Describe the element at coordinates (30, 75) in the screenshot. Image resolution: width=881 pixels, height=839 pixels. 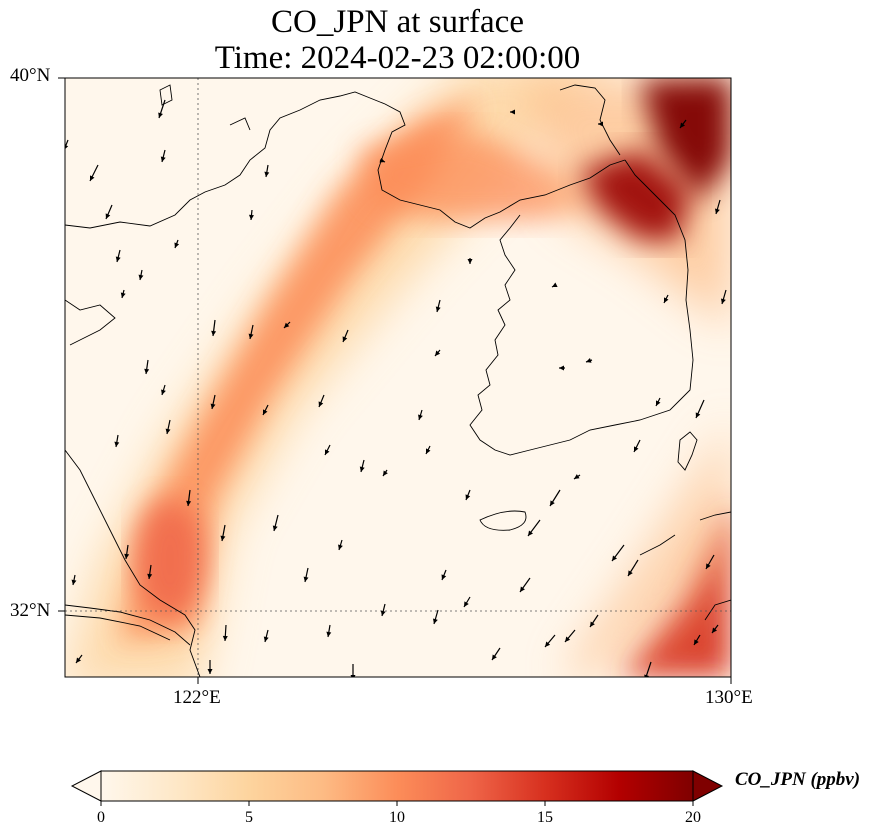
I see `lat-tick-40n: 40°N` at that location.